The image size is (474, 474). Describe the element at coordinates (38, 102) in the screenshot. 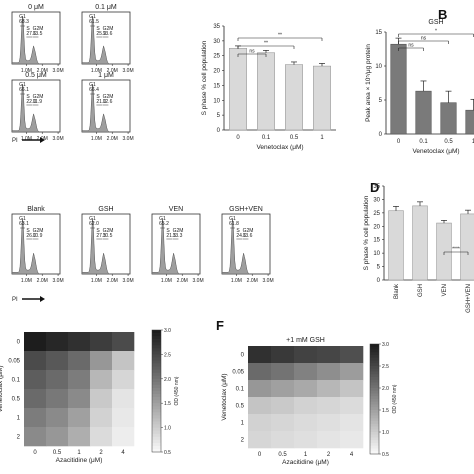

I see `gate-value-g2m: 11.9` at that location.